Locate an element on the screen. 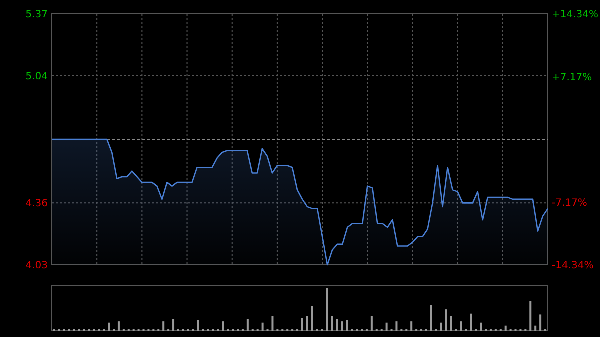  y-tick-label: 4.36 is located at coordinates (37, 204).